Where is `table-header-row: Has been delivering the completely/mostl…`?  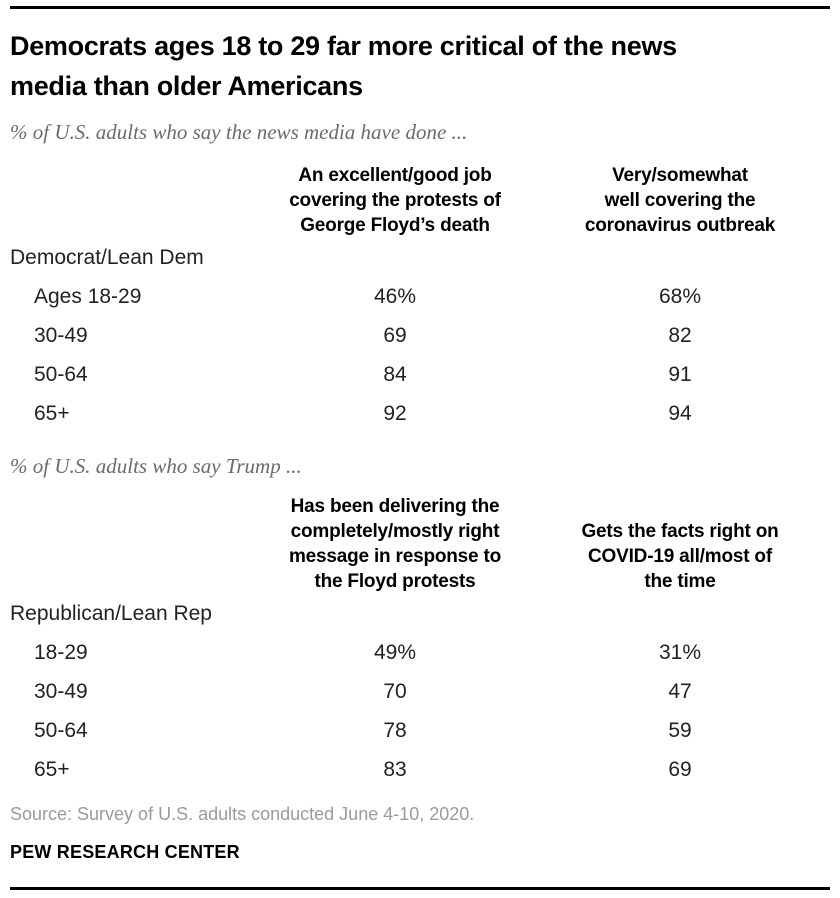 table-header-row: Has been delivering the completely/mostl… is located at coordinates (420, 544).